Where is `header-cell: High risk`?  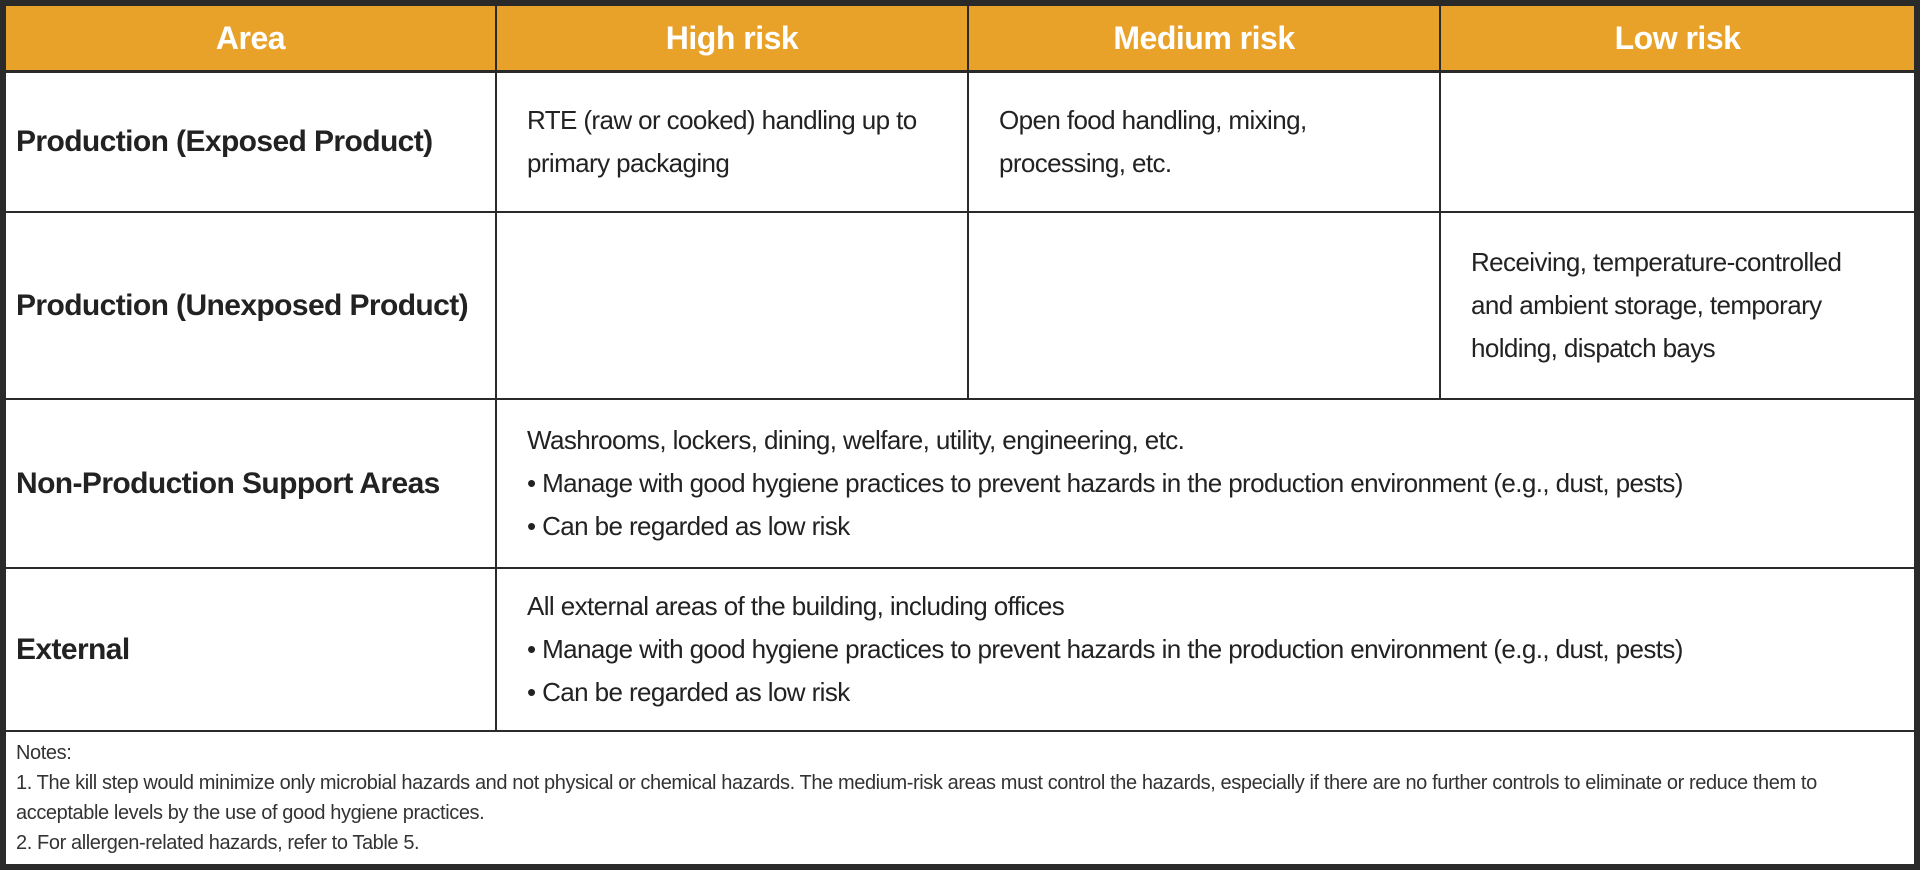 header-cell: High risk is located at coordinates (732, 39).